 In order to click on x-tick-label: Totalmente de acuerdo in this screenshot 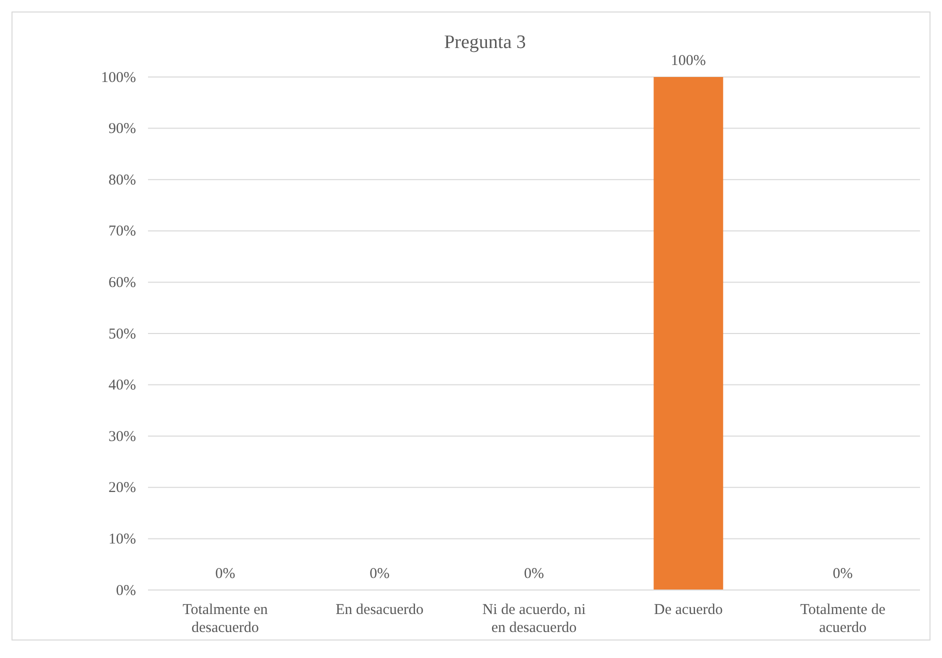, I will do `click(843, 619)`.